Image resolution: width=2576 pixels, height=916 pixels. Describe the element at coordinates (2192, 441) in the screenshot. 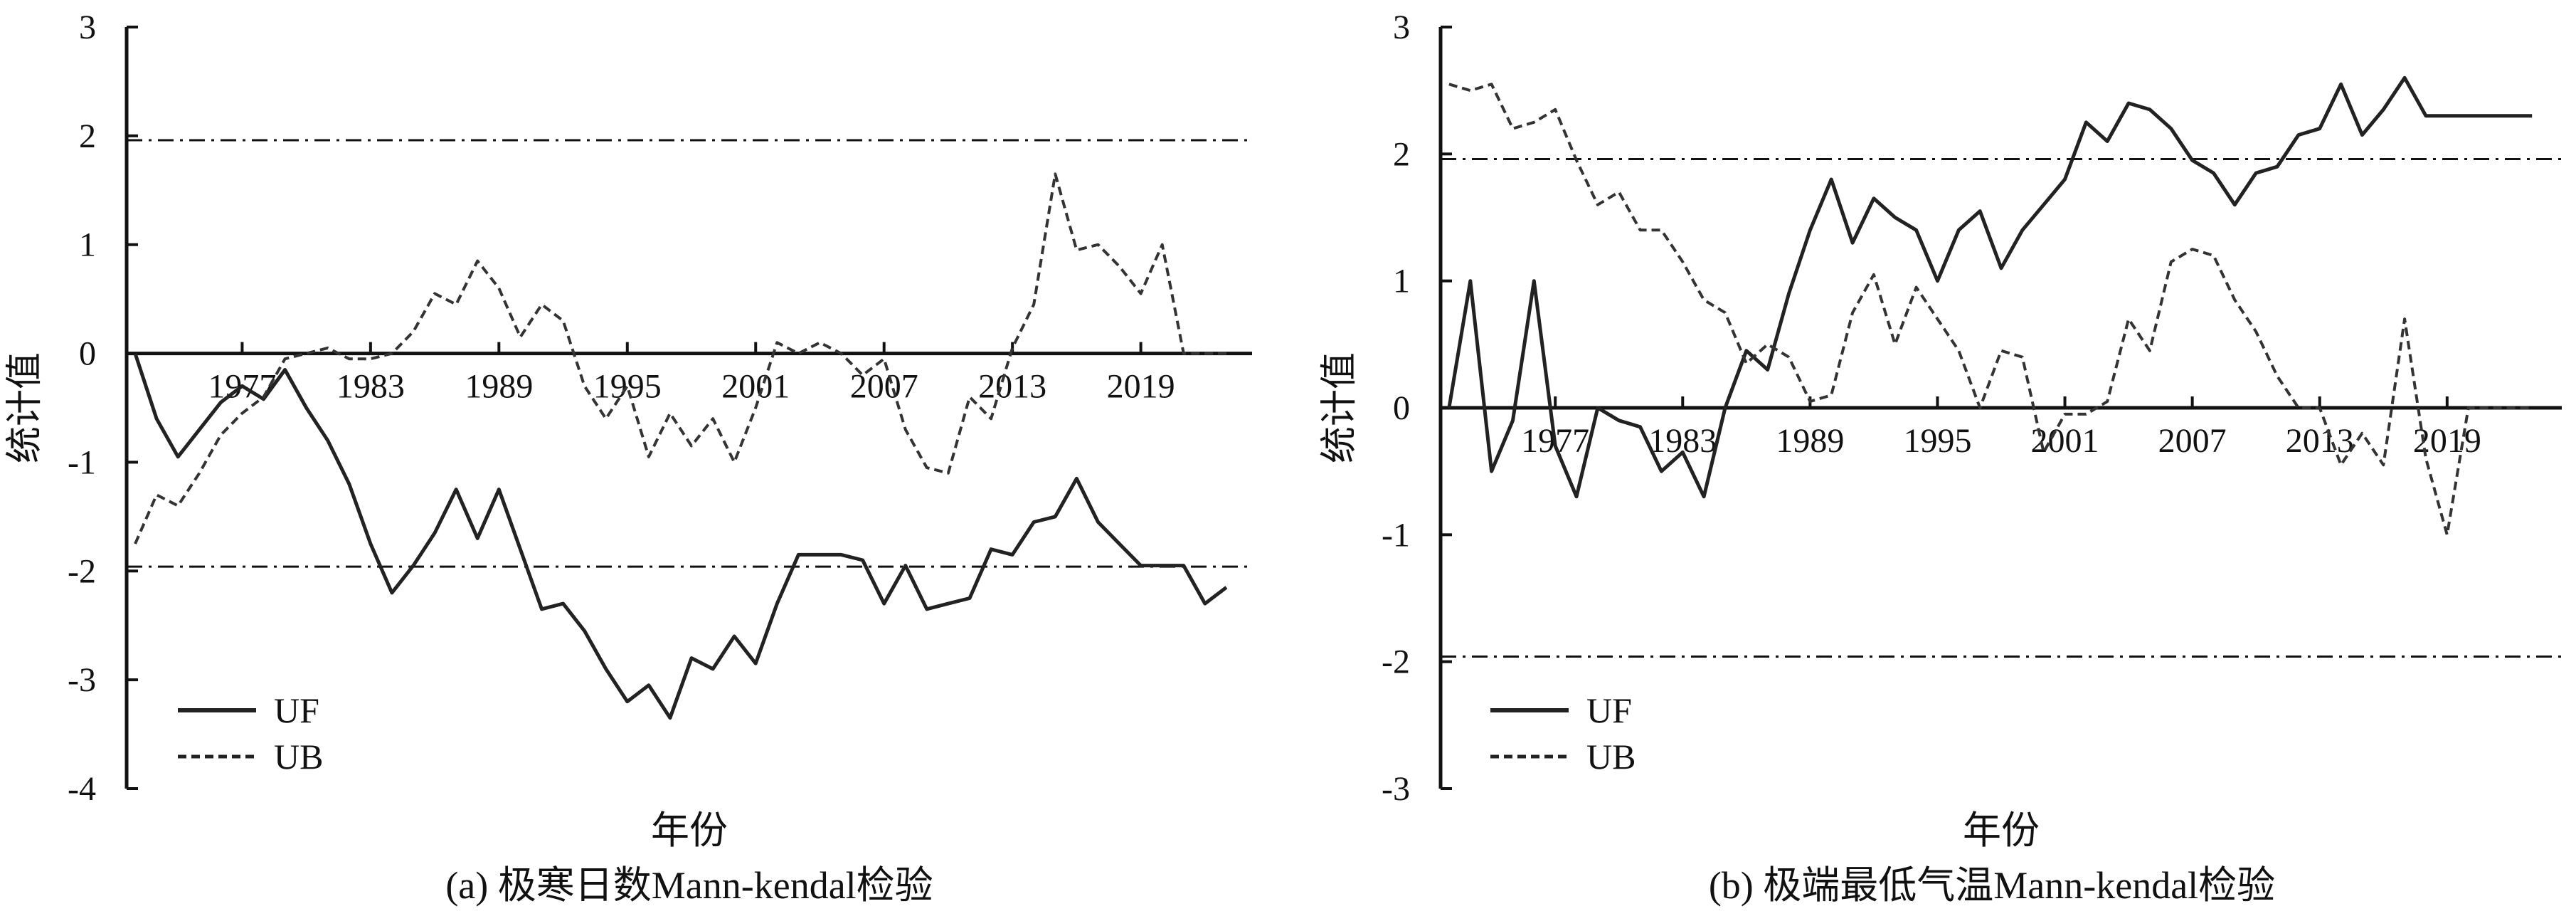

I see `x-tick-label: 2007` at that location.